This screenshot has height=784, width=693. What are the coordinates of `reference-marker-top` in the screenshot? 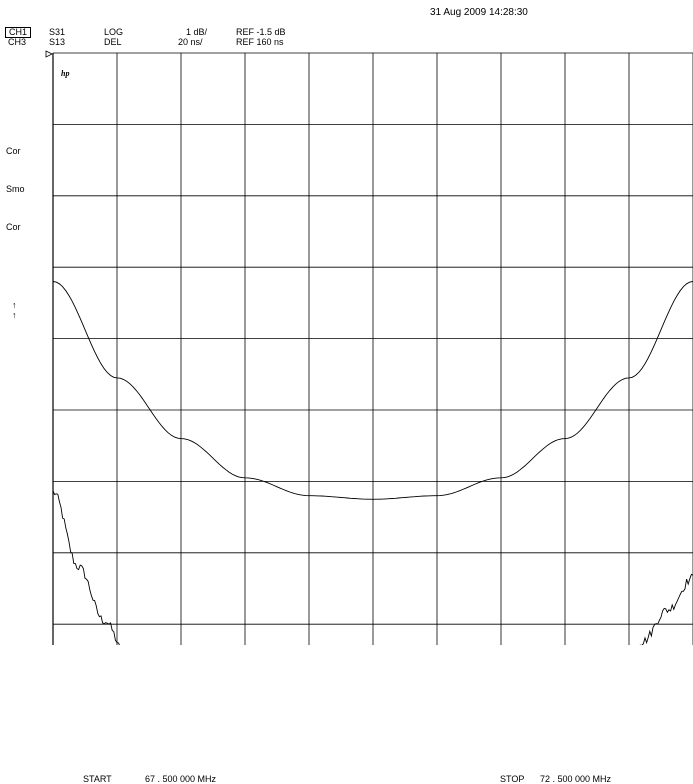 It's located at (49, 54).